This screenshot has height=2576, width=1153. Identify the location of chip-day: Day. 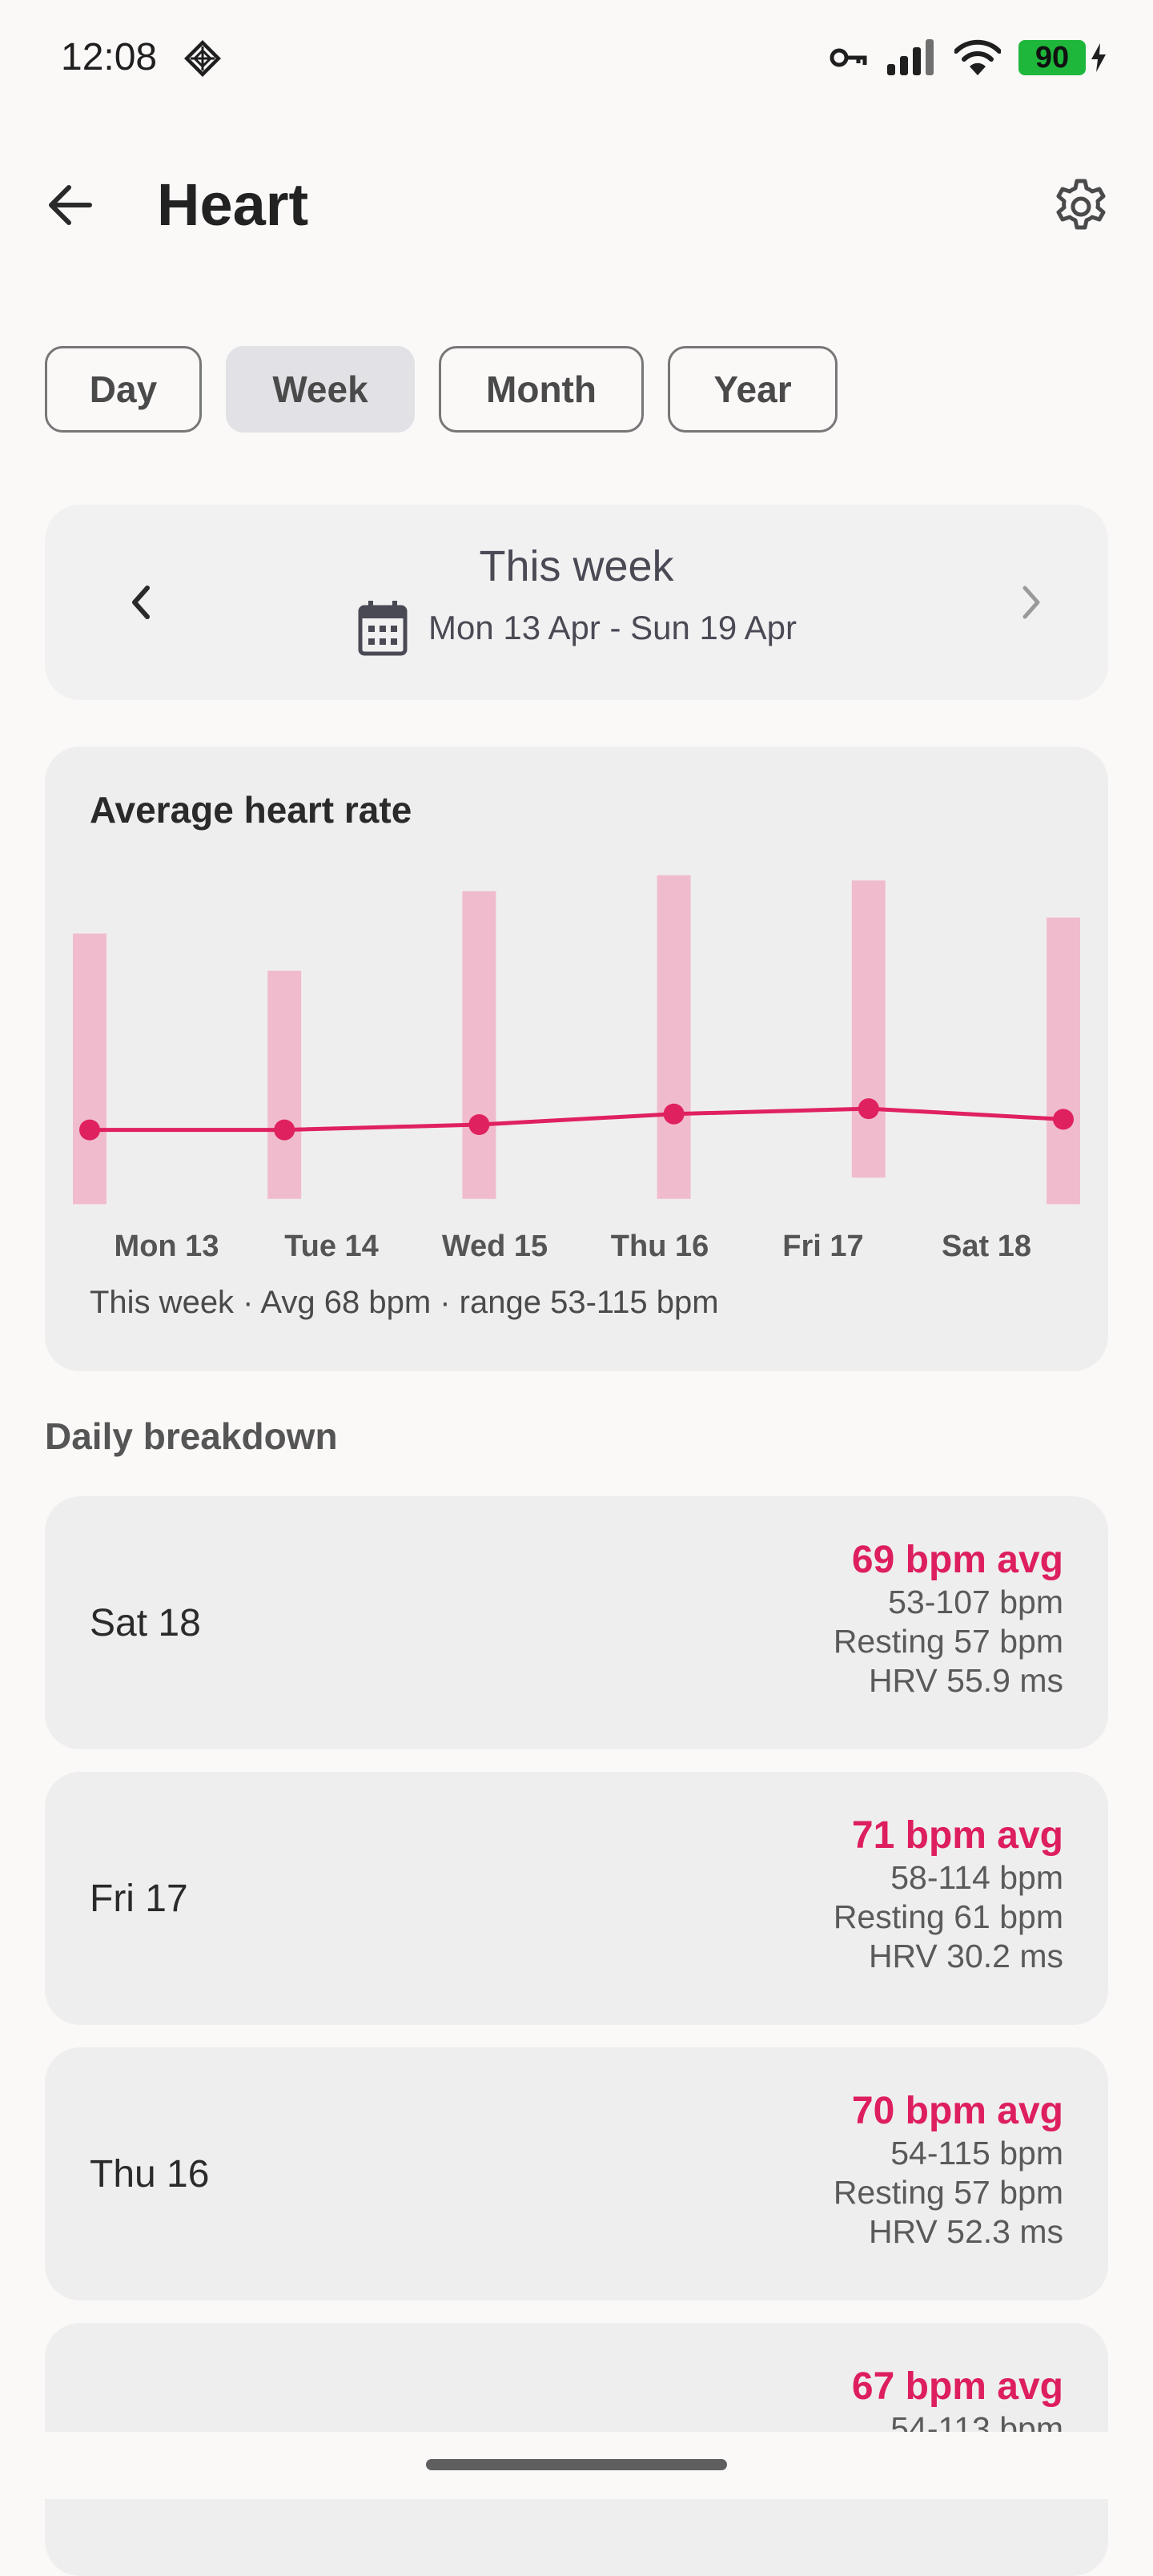
(124, 390).